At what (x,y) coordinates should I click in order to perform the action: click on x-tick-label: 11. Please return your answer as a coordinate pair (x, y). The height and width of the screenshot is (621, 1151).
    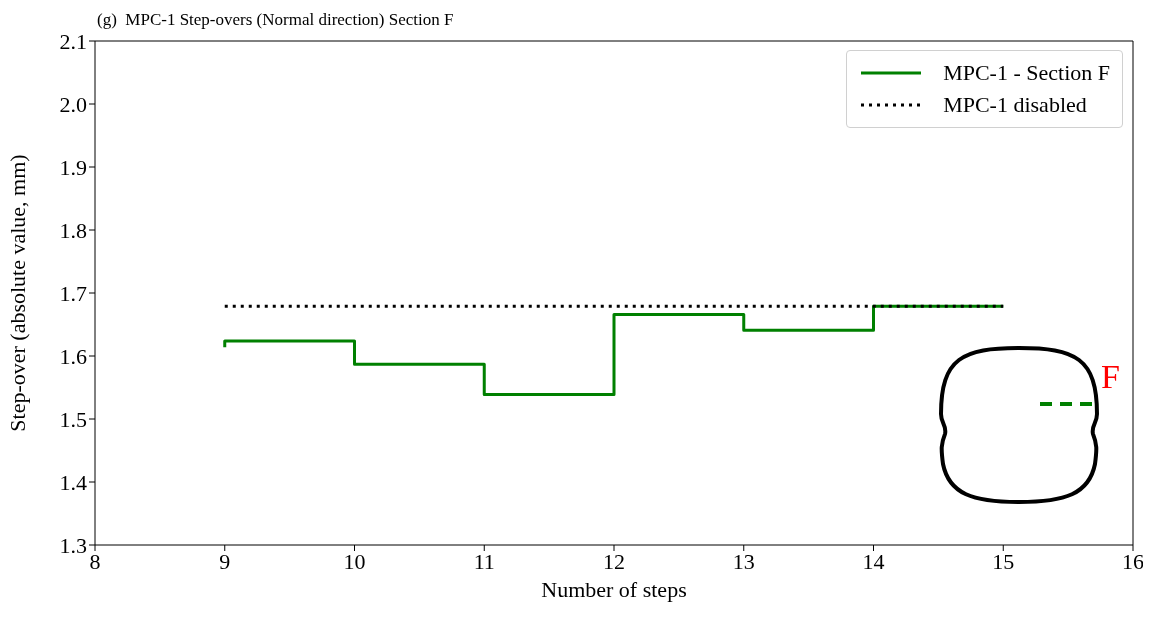
    Looking at the image, I should click on (484, 561).